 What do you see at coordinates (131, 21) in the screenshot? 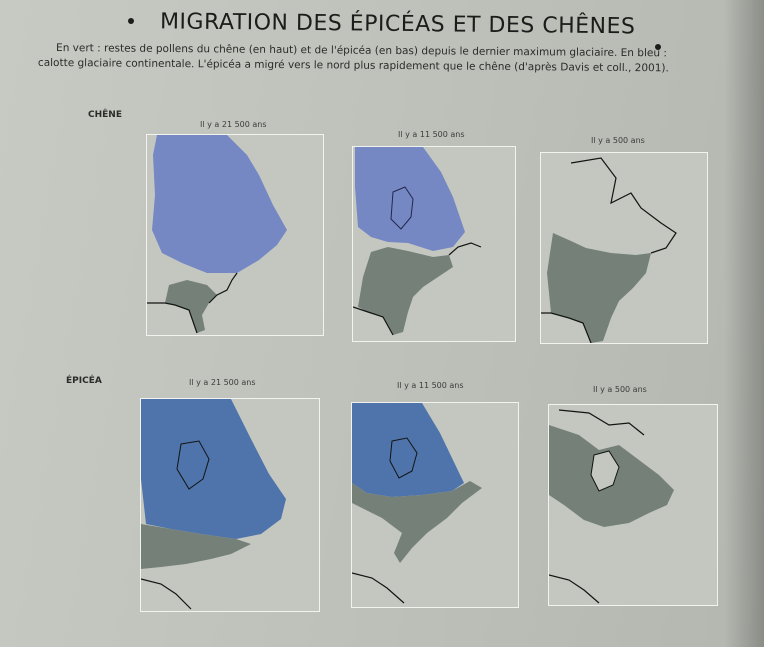
I see `title-bullet-left` at bounding box center [131, 21].